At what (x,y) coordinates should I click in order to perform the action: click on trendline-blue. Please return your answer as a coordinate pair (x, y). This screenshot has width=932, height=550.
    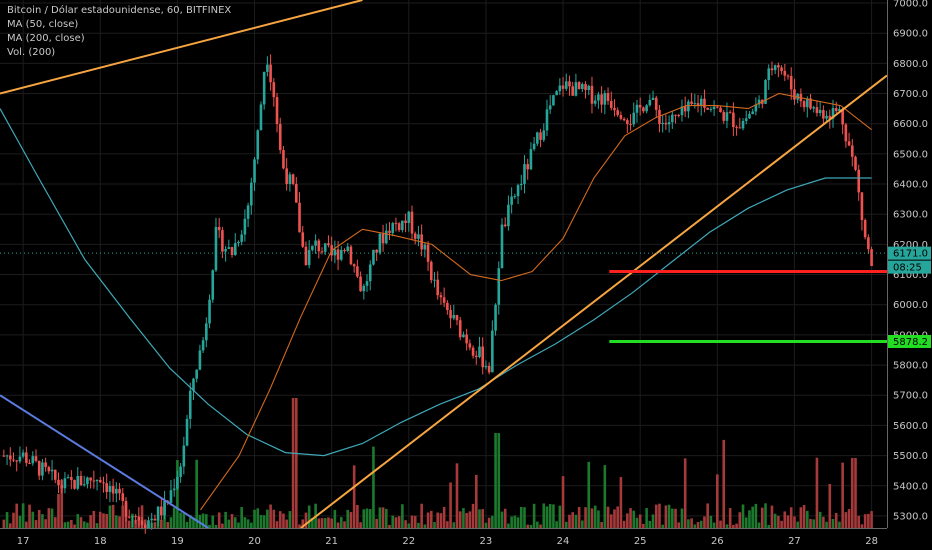
    Looking at the image, I should click on (104, 461).